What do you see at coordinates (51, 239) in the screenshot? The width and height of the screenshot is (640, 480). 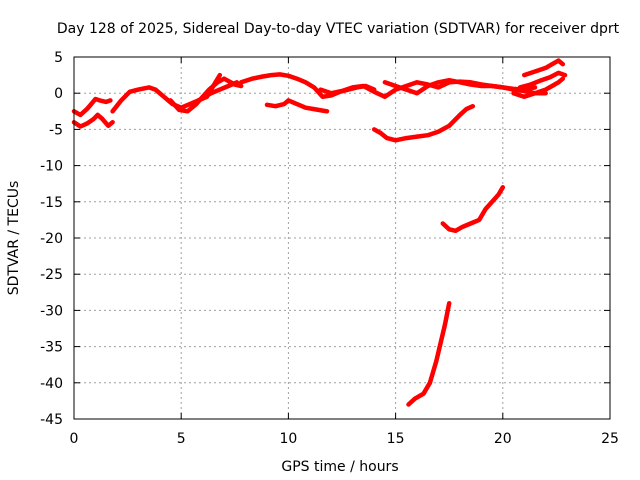 I see `y-tick-label: -20` at bounding box center [51, 239].